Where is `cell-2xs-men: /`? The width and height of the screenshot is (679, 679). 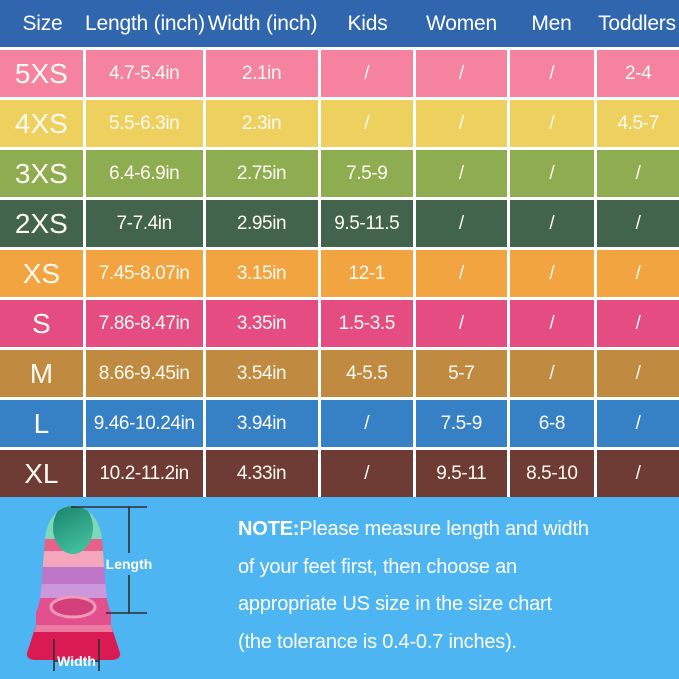 cell-2xs-men: / is located at coordinates (552, 223).